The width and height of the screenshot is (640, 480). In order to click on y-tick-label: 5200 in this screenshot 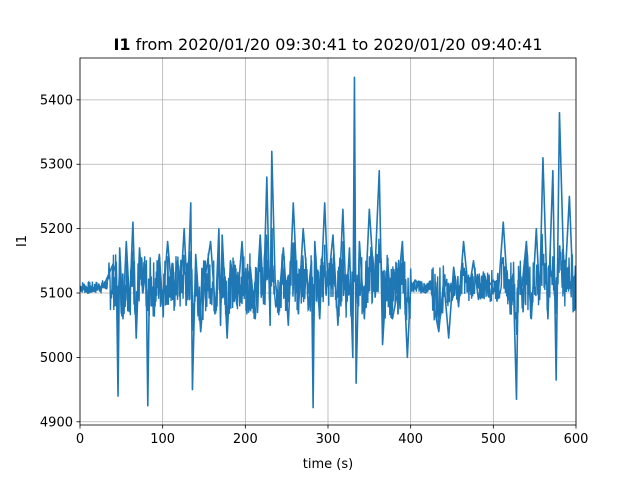, I will do `click(56, 229)`.